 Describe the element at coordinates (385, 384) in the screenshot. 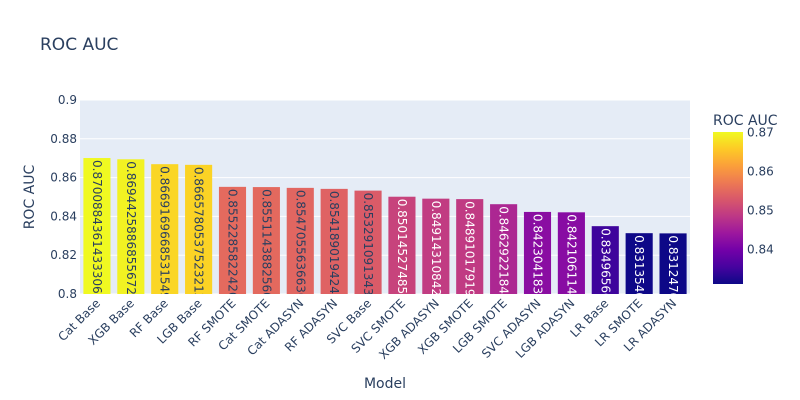

I see `x-axis-title: Model` at that location.